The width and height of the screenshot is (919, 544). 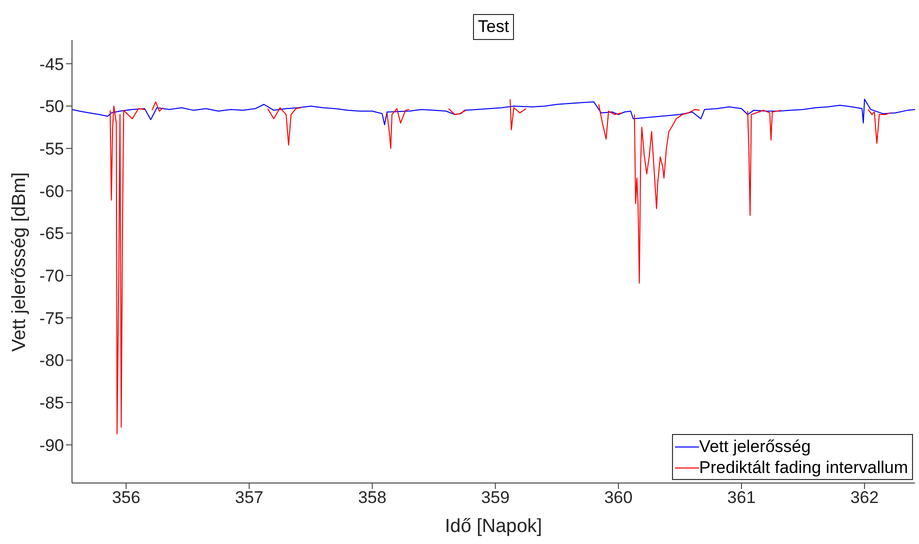 What do you see at coordinates (249, 498) in the screenshot?
I see `x-tick-label: 357` at bounding box center [249, 498].